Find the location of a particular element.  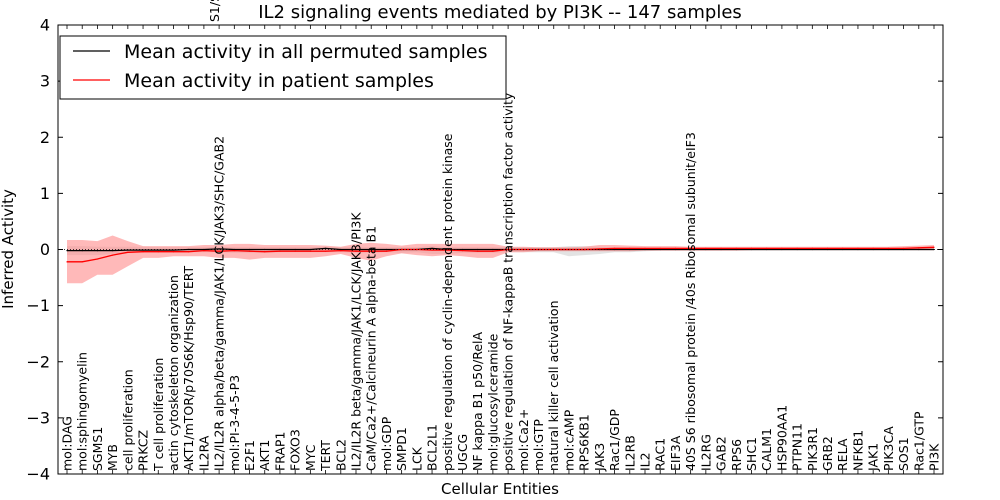

category-label-18: BCL2 is located at coordinates (340, 455).